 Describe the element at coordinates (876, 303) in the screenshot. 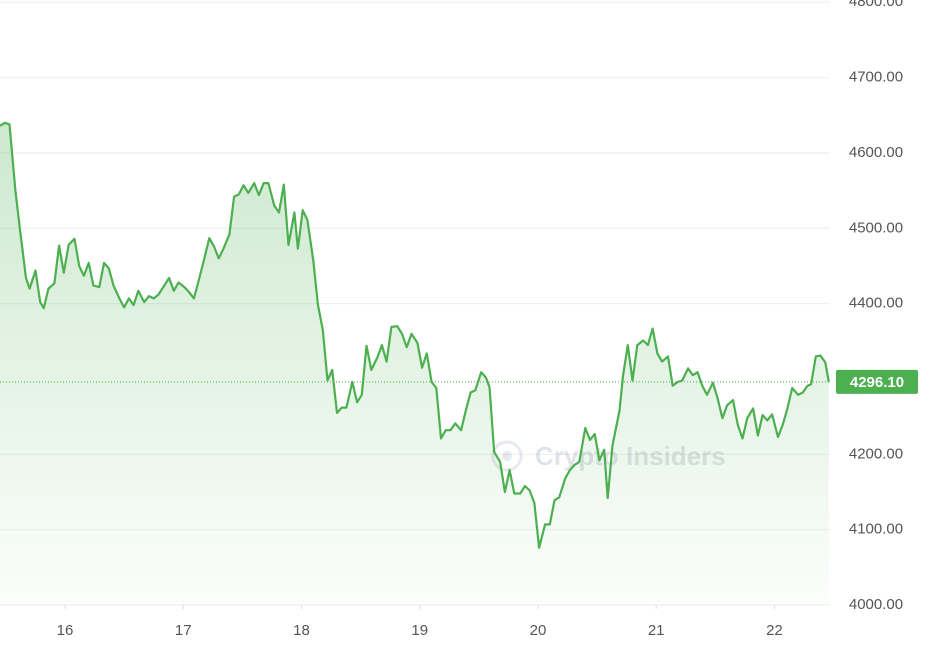

I see `y-tick-label: 4400.00` at that location.